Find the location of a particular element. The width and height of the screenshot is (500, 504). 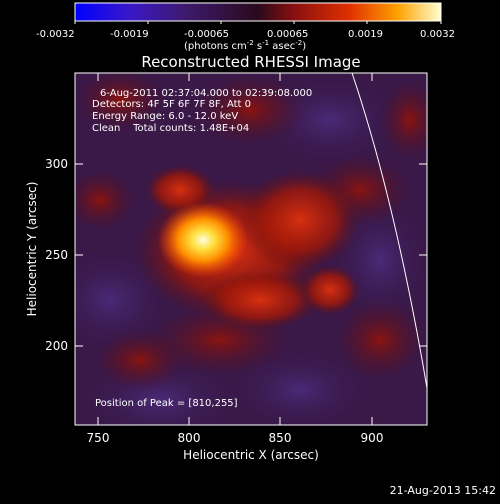

y-tick-label: 300 is located at coordinates (56, 164).